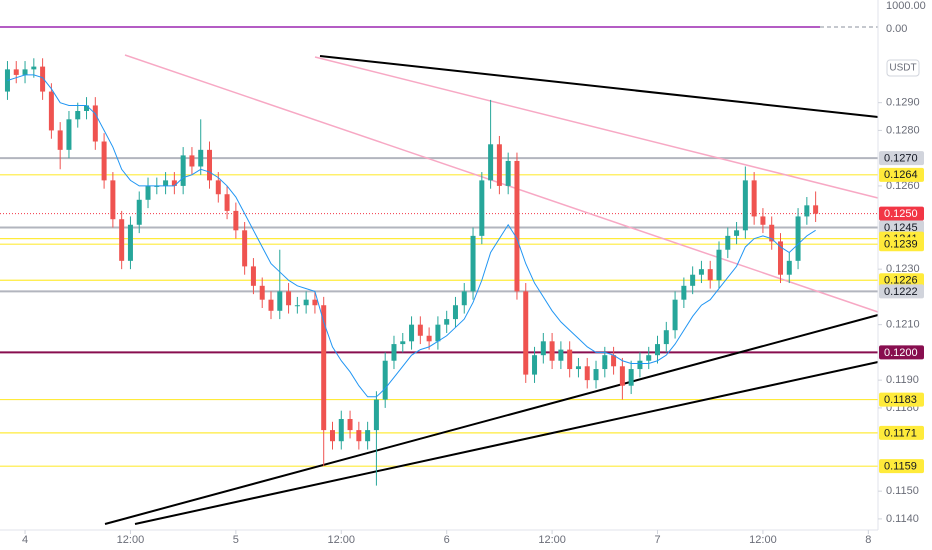 The height and width of the screenshot is (550, 932). What do you see at coordinates (902, 491) in the screenshot?
I see `y-tick-label: 0.1150` at bounding box center [902, 491].